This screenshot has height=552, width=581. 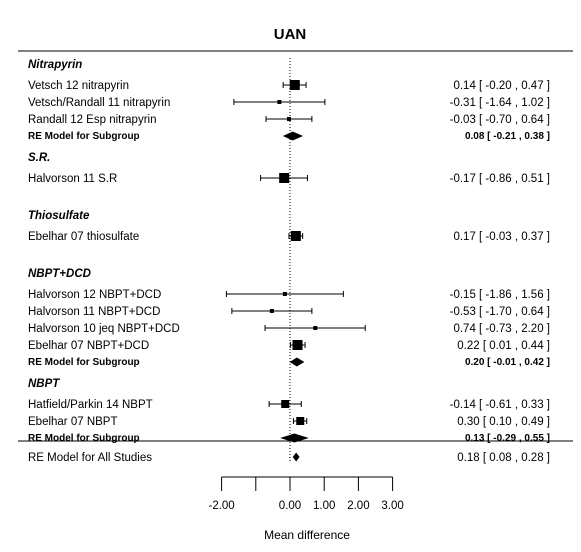 I want to click on group-heading: S.R., so click(x=39, y=158).